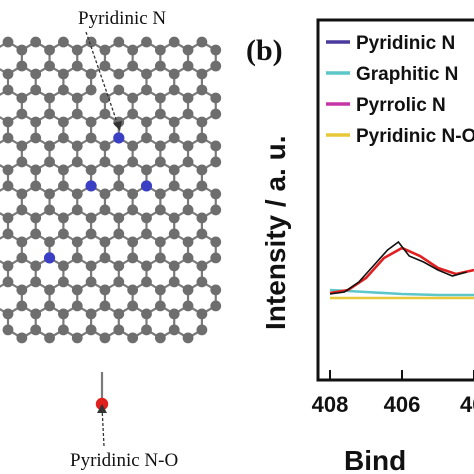  What do you see at coordinates (401, 105) in the screenshot?
I see `legend-label-pyrrolic-n: Pyrrolic N` at bounding box center [401, 105].